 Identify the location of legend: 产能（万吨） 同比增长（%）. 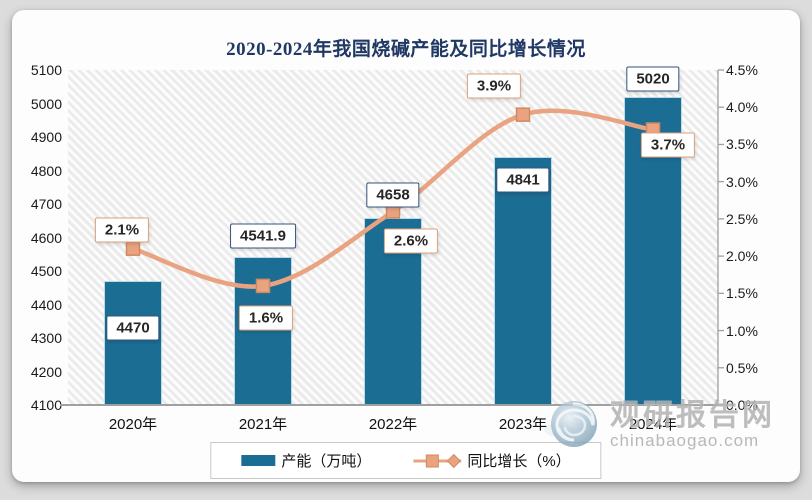
(406, 460).